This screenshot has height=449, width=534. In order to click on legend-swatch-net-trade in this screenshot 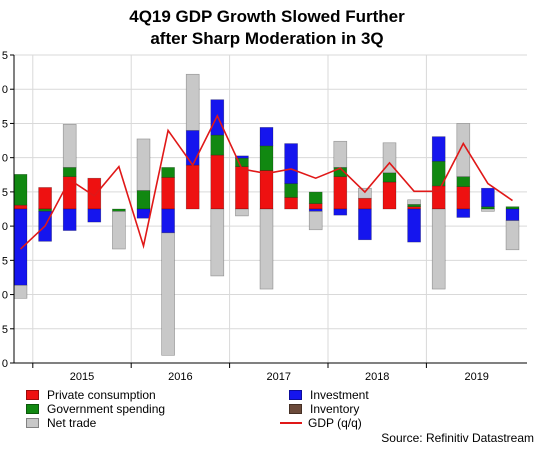, I will do `click(32, 423)`.